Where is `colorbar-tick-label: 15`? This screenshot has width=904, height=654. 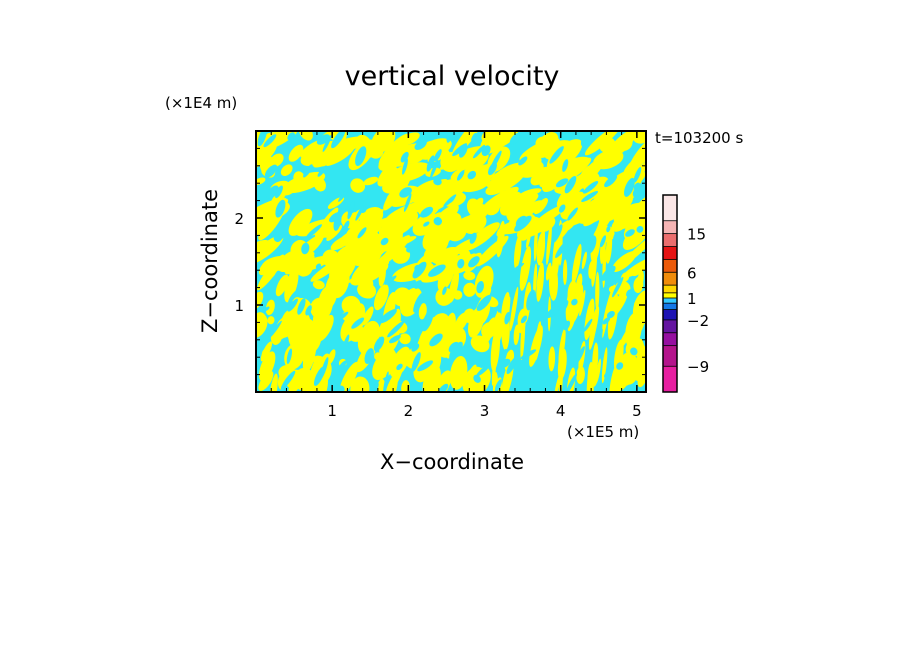
colorbar-tick-label: 15 is located at coordinates (696, 235).